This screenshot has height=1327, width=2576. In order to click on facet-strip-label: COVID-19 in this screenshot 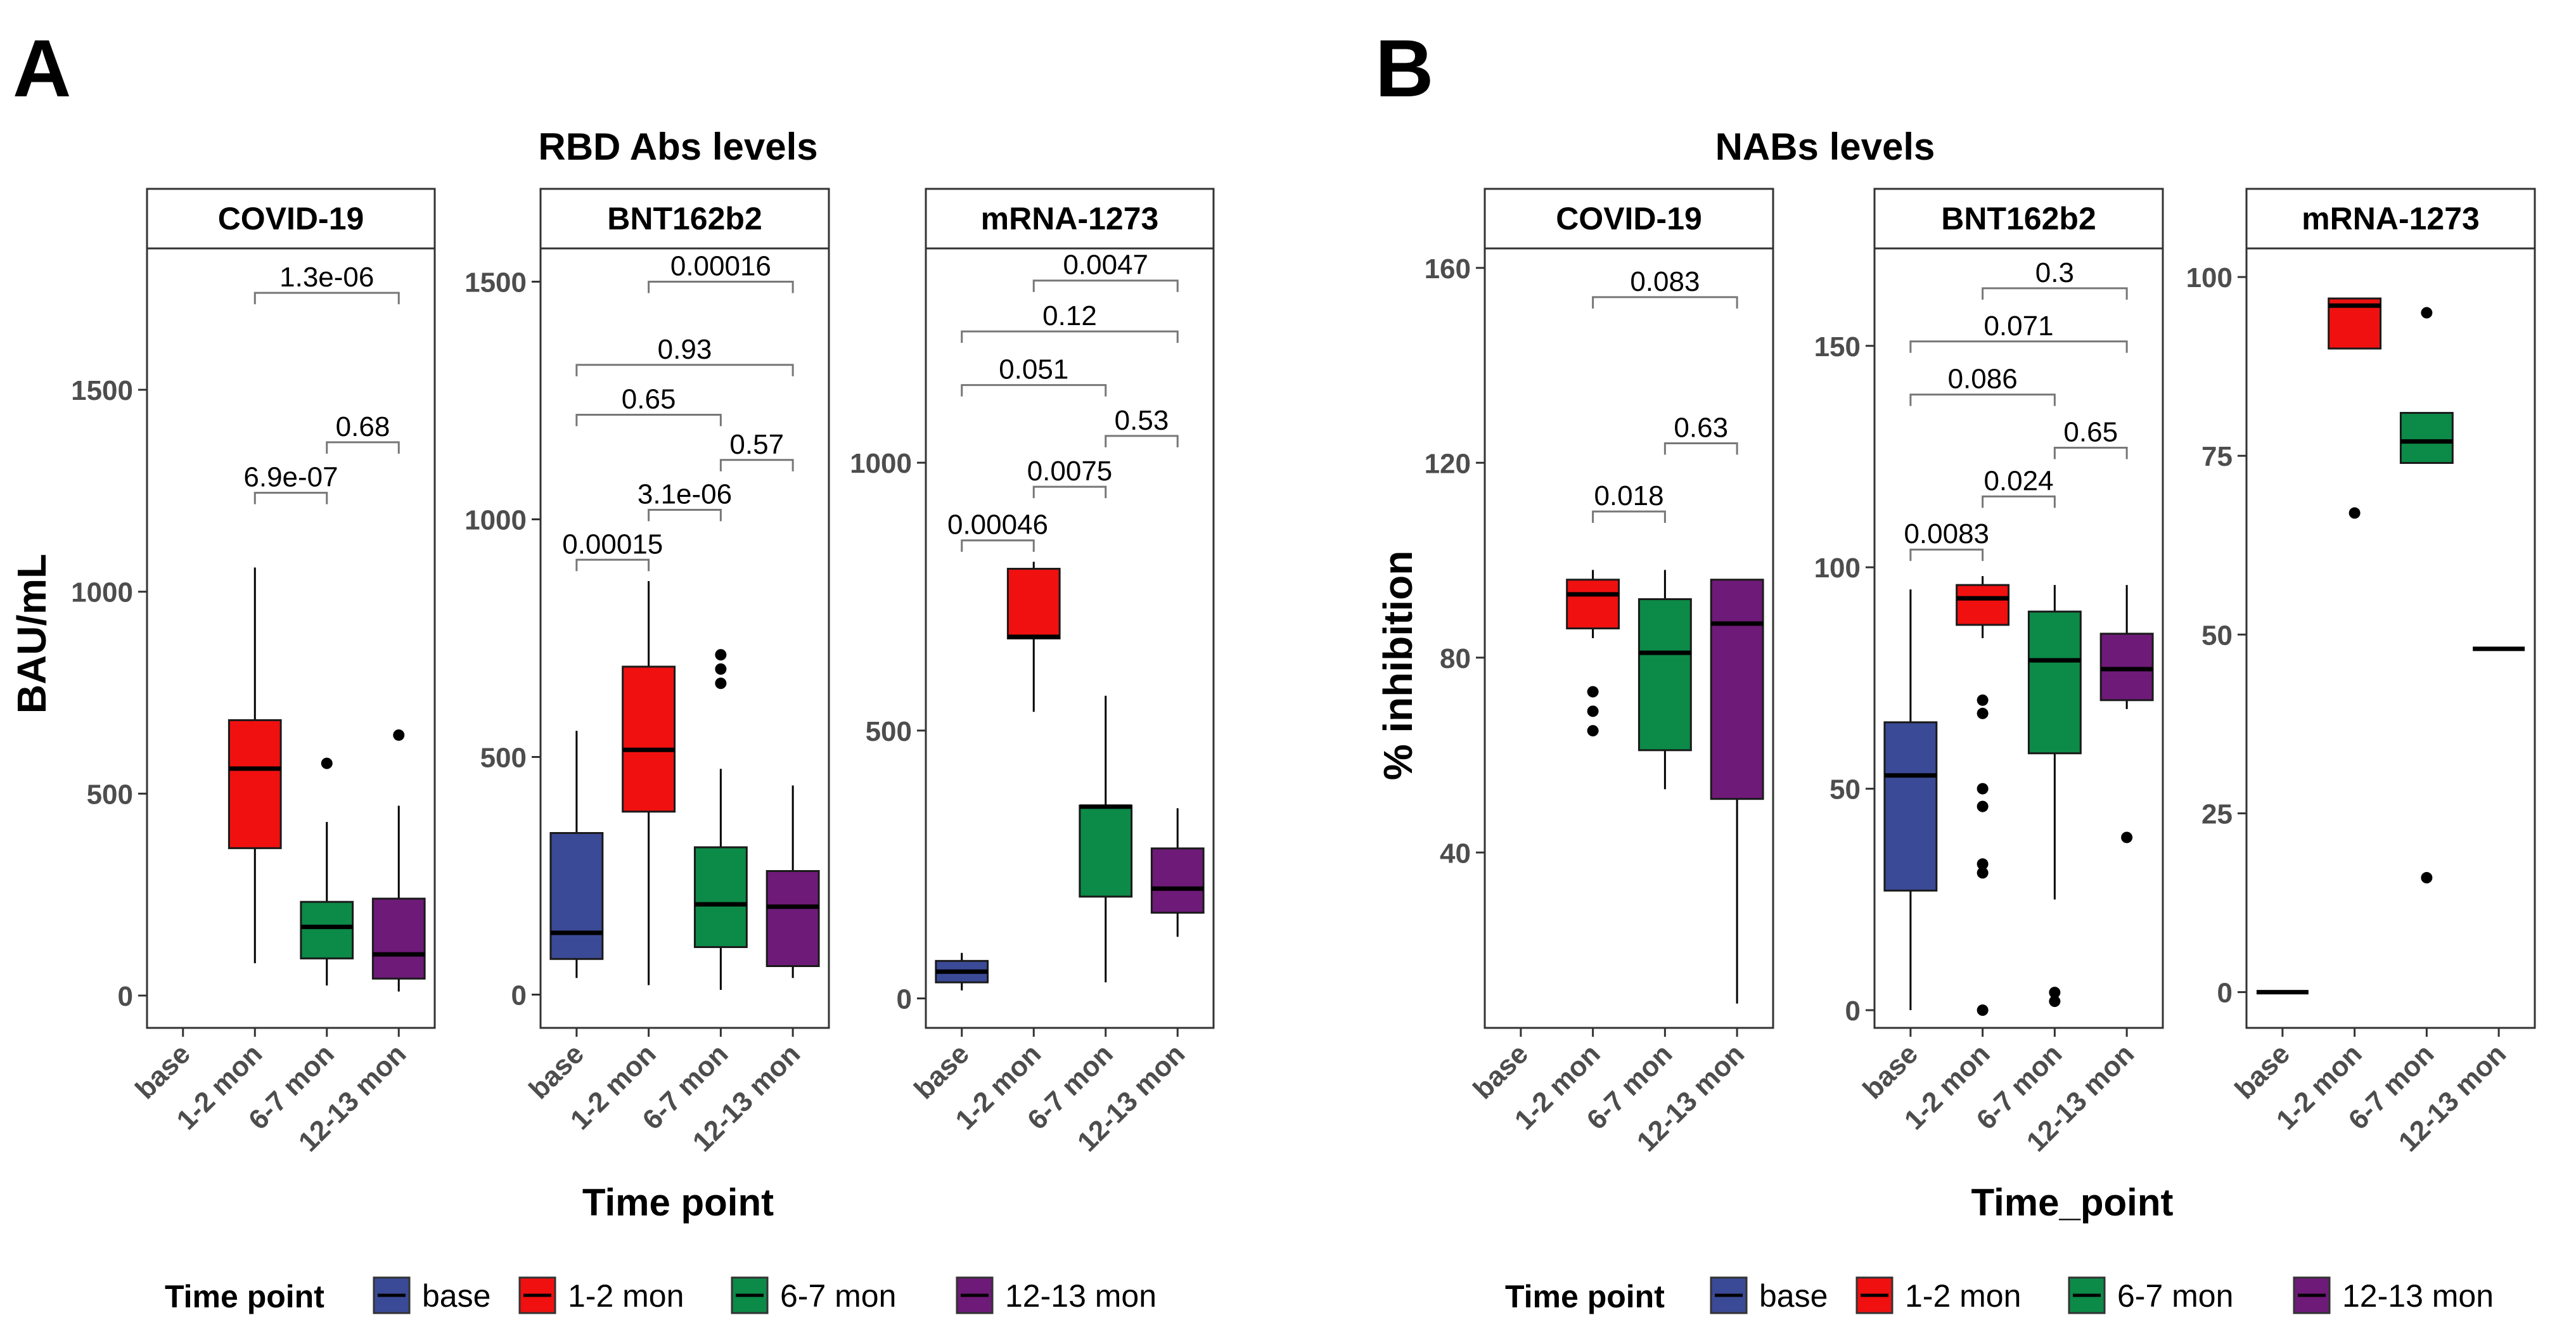, I will do `click(1629, 218)`.